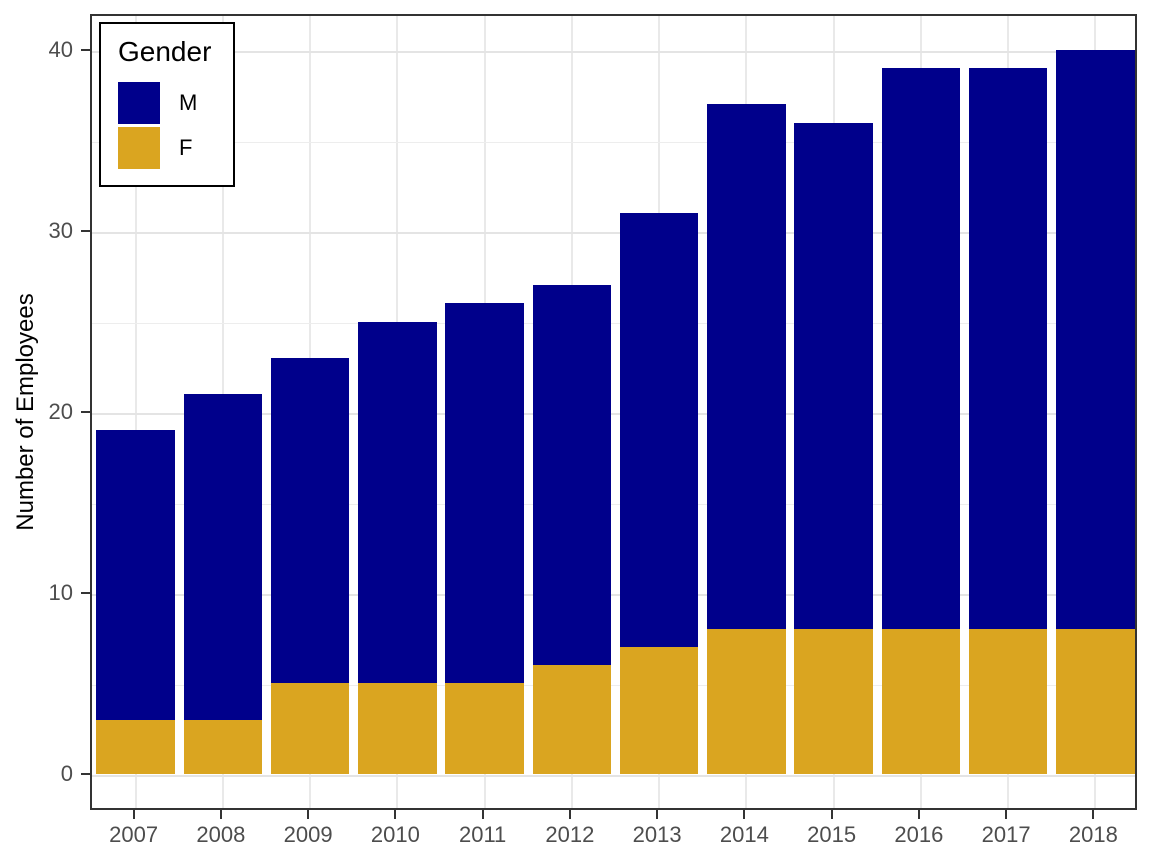 This screenshot has width=1152, height=865. Describe the element at coordinates (569, 814) in the screenshot. I see `x-tick-2012` at that location.